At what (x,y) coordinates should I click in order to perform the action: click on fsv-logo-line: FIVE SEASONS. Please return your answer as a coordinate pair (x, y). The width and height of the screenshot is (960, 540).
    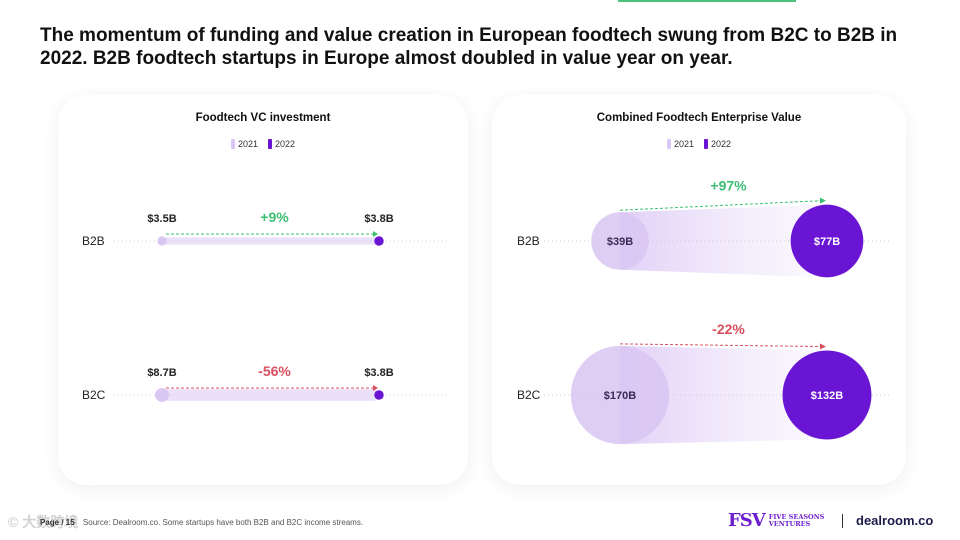
    Looking at the image, I should click on (796, 516).